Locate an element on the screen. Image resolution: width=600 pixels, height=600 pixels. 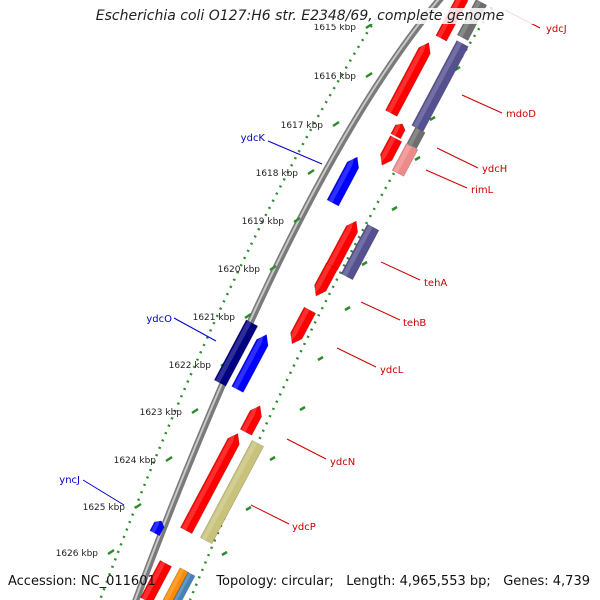
tick-label: 1619 kbp is located at coordinates (263, 222).